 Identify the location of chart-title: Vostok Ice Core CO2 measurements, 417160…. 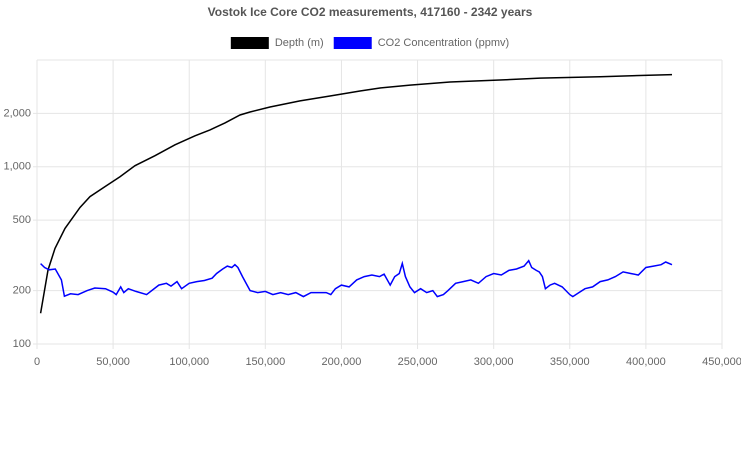
(370, 12).